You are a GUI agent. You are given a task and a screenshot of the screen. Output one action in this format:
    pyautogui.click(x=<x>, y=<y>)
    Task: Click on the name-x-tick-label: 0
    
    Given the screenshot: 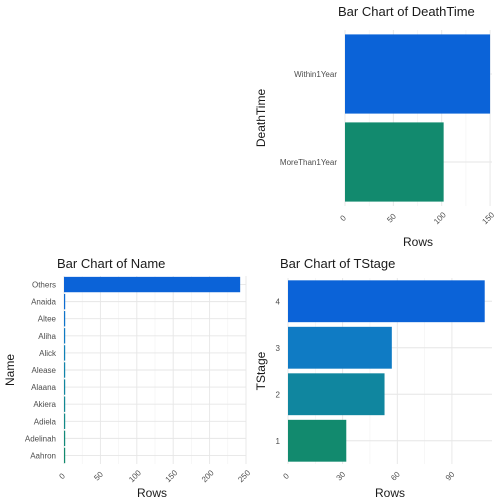 What is the action you would take?
    pyautogui.click(x=62, y=476)
    